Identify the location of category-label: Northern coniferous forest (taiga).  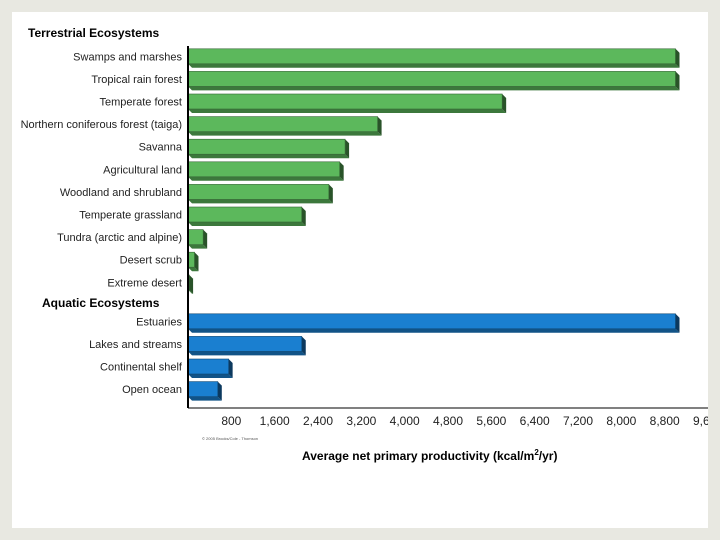
(101, 125).